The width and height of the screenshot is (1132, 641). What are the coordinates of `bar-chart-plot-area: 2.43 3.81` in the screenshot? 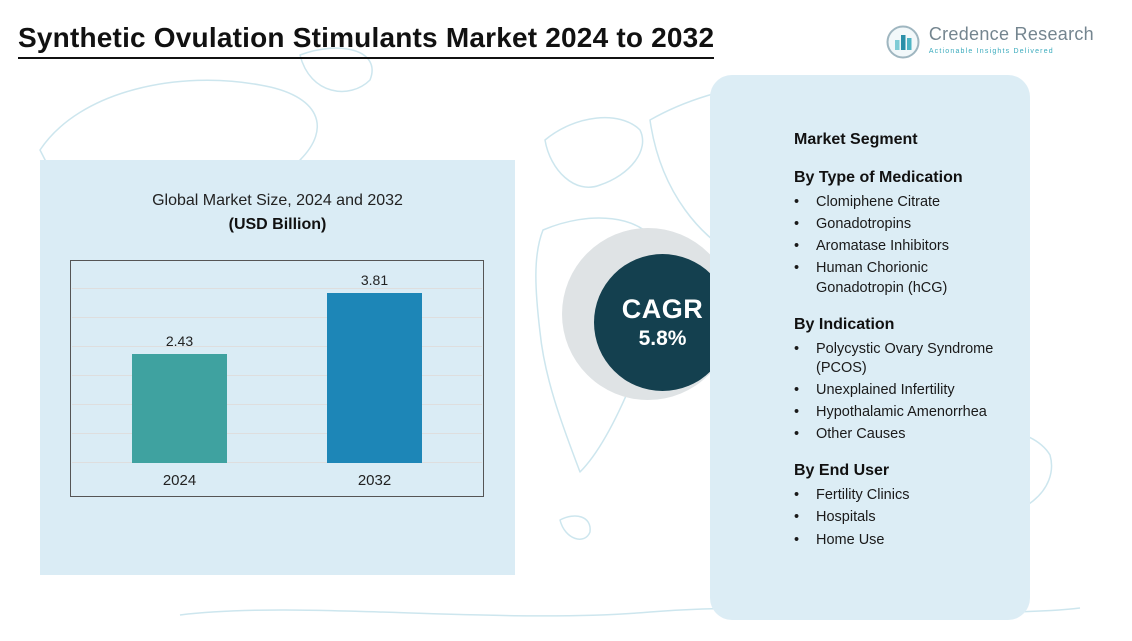 It's located at (277, 362).